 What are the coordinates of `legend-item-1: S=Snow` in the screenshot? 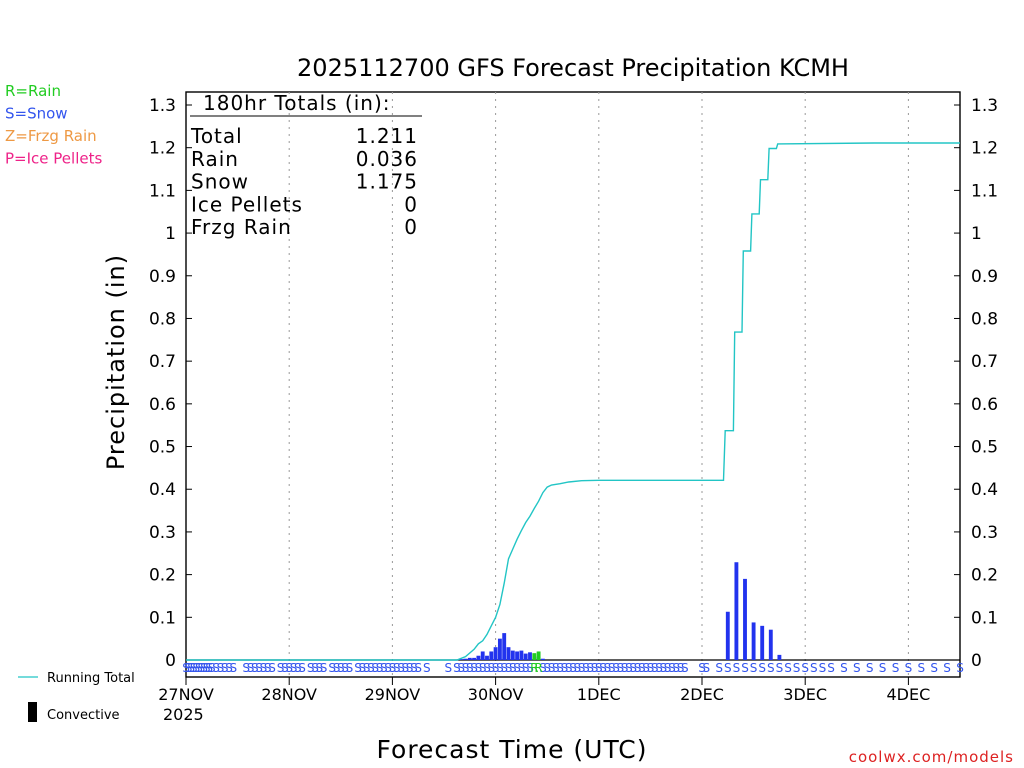 It's located at (36, 114).